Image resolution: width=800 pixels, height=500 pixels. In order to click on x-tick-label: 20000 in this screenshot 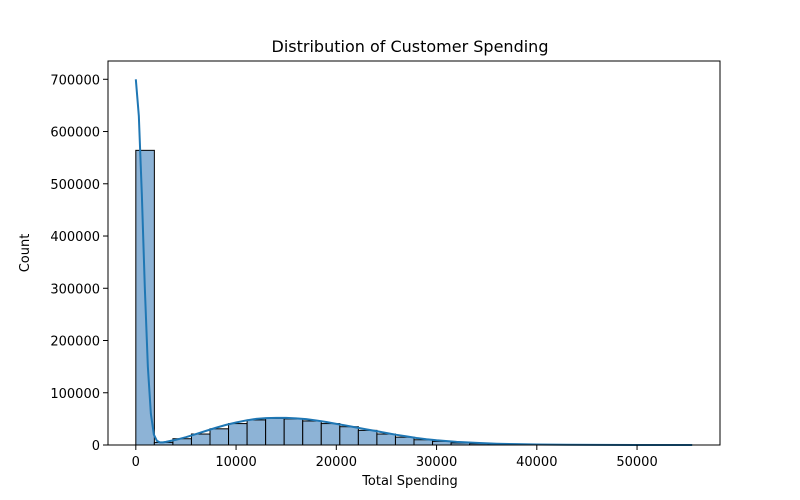, I will do `click(336, 462)`.